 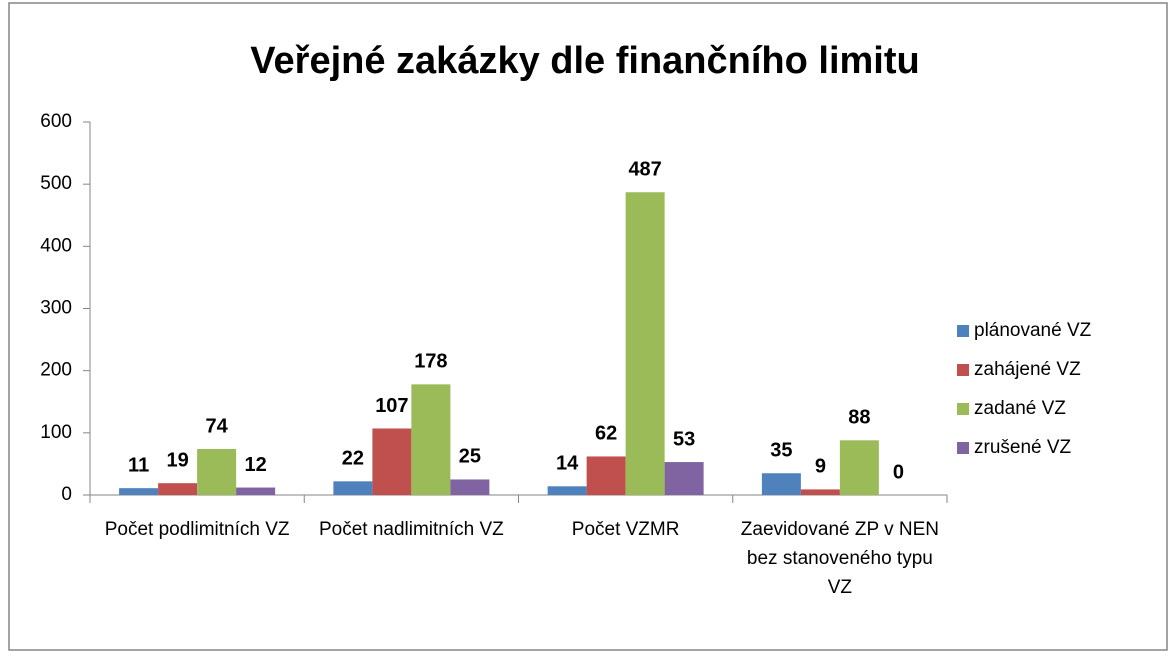 What do you see at coordinates (1020, 408) in the screenshot?
I see `legend-label: zadané VZ` at bounding box center [1020, 408].